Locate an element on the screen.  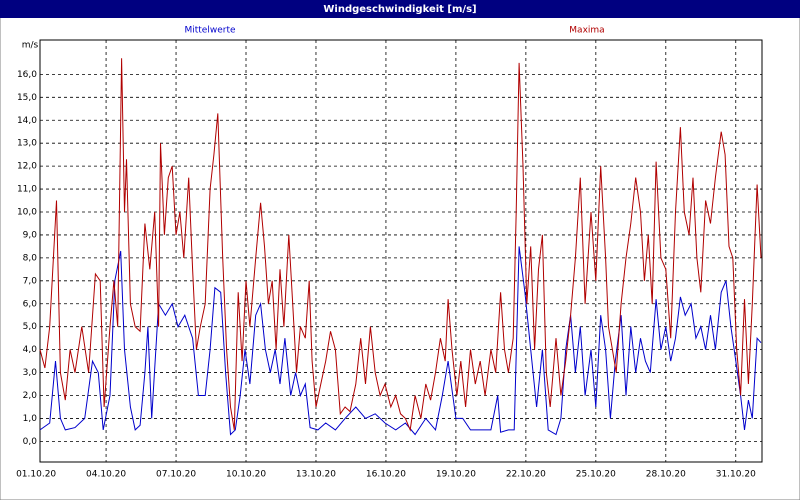
y-tick-label: 1,0 is located at coordinates (30, 419).